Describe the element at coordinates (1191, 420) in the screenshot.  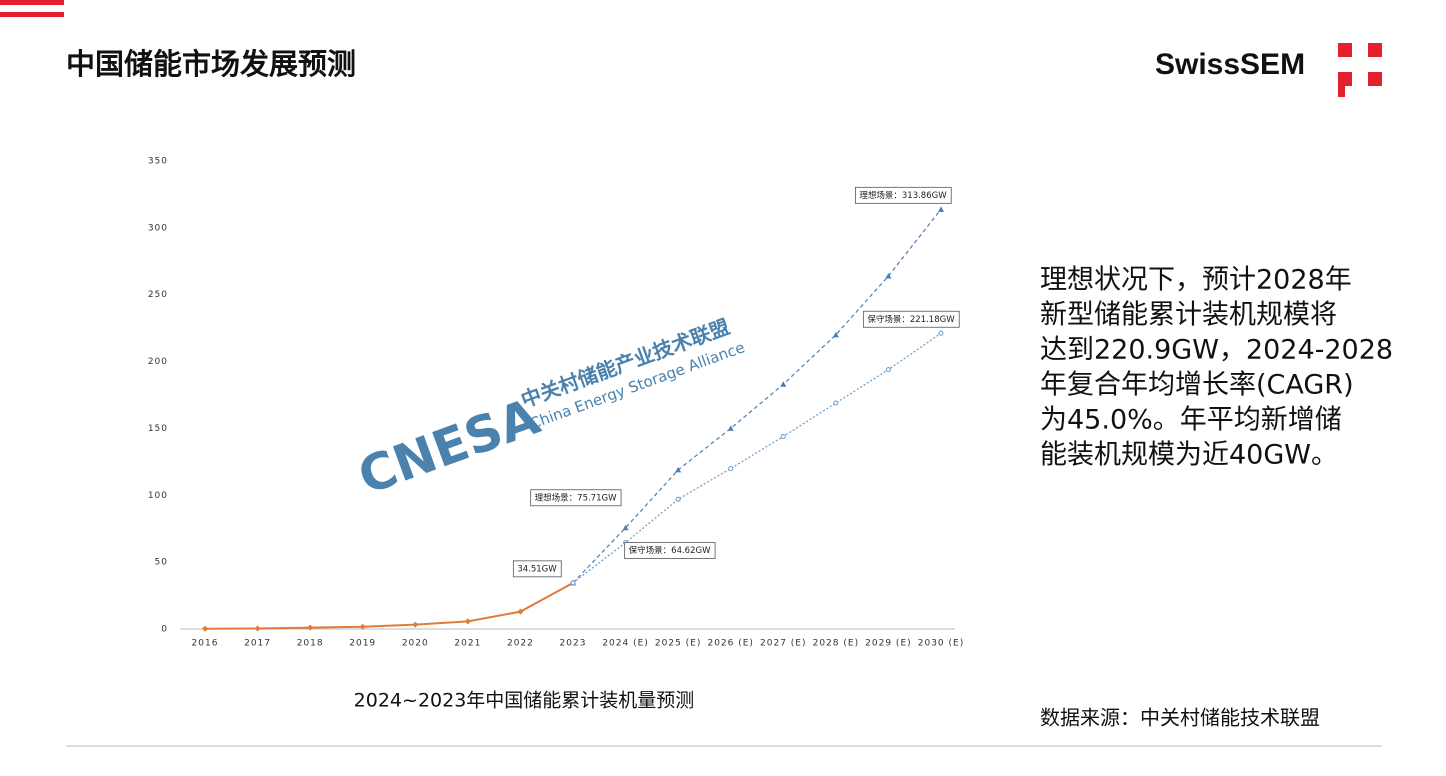
I see `summary-line: 为45.0%。年平均新增储` at that location.